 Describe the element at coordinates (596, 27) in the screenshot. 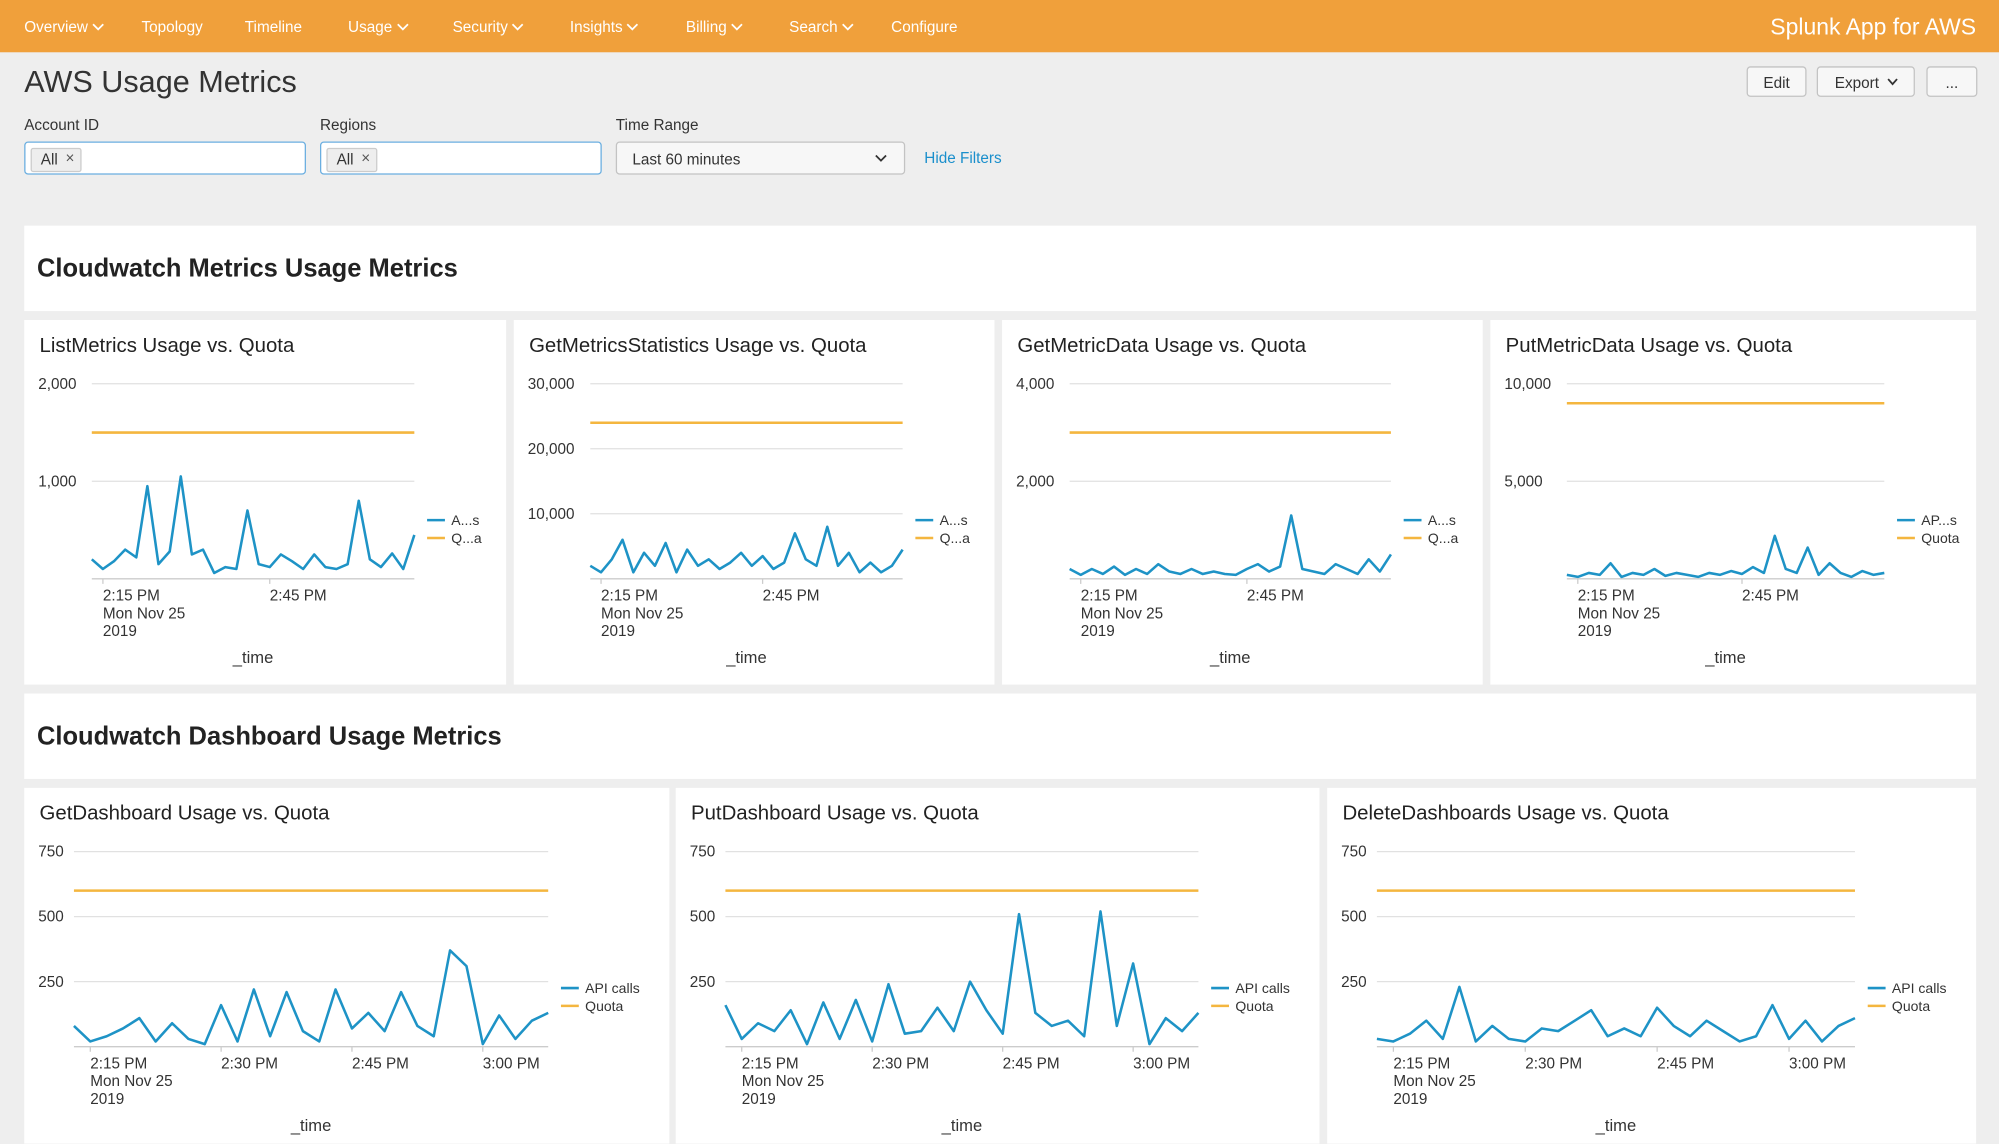

I see `nav-label: Insights` at that location.